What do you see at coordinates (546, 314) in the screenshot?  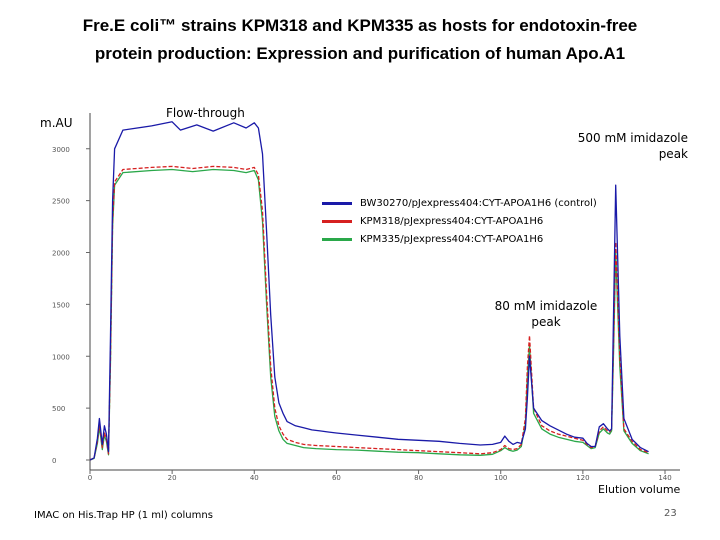 I see `imidazole-80-annotation: 80 mM imidazole peak` at bounding box center [546, 314].